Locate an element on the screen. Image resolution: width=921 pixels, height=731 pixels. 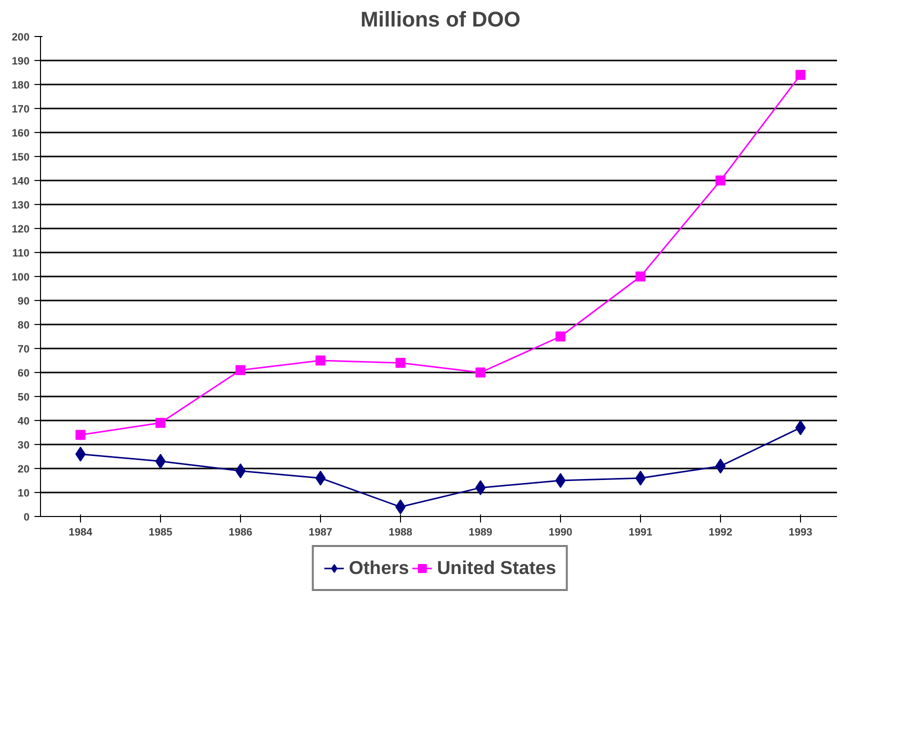
y-tick-label: 90 is located at coordinates (24, 302).